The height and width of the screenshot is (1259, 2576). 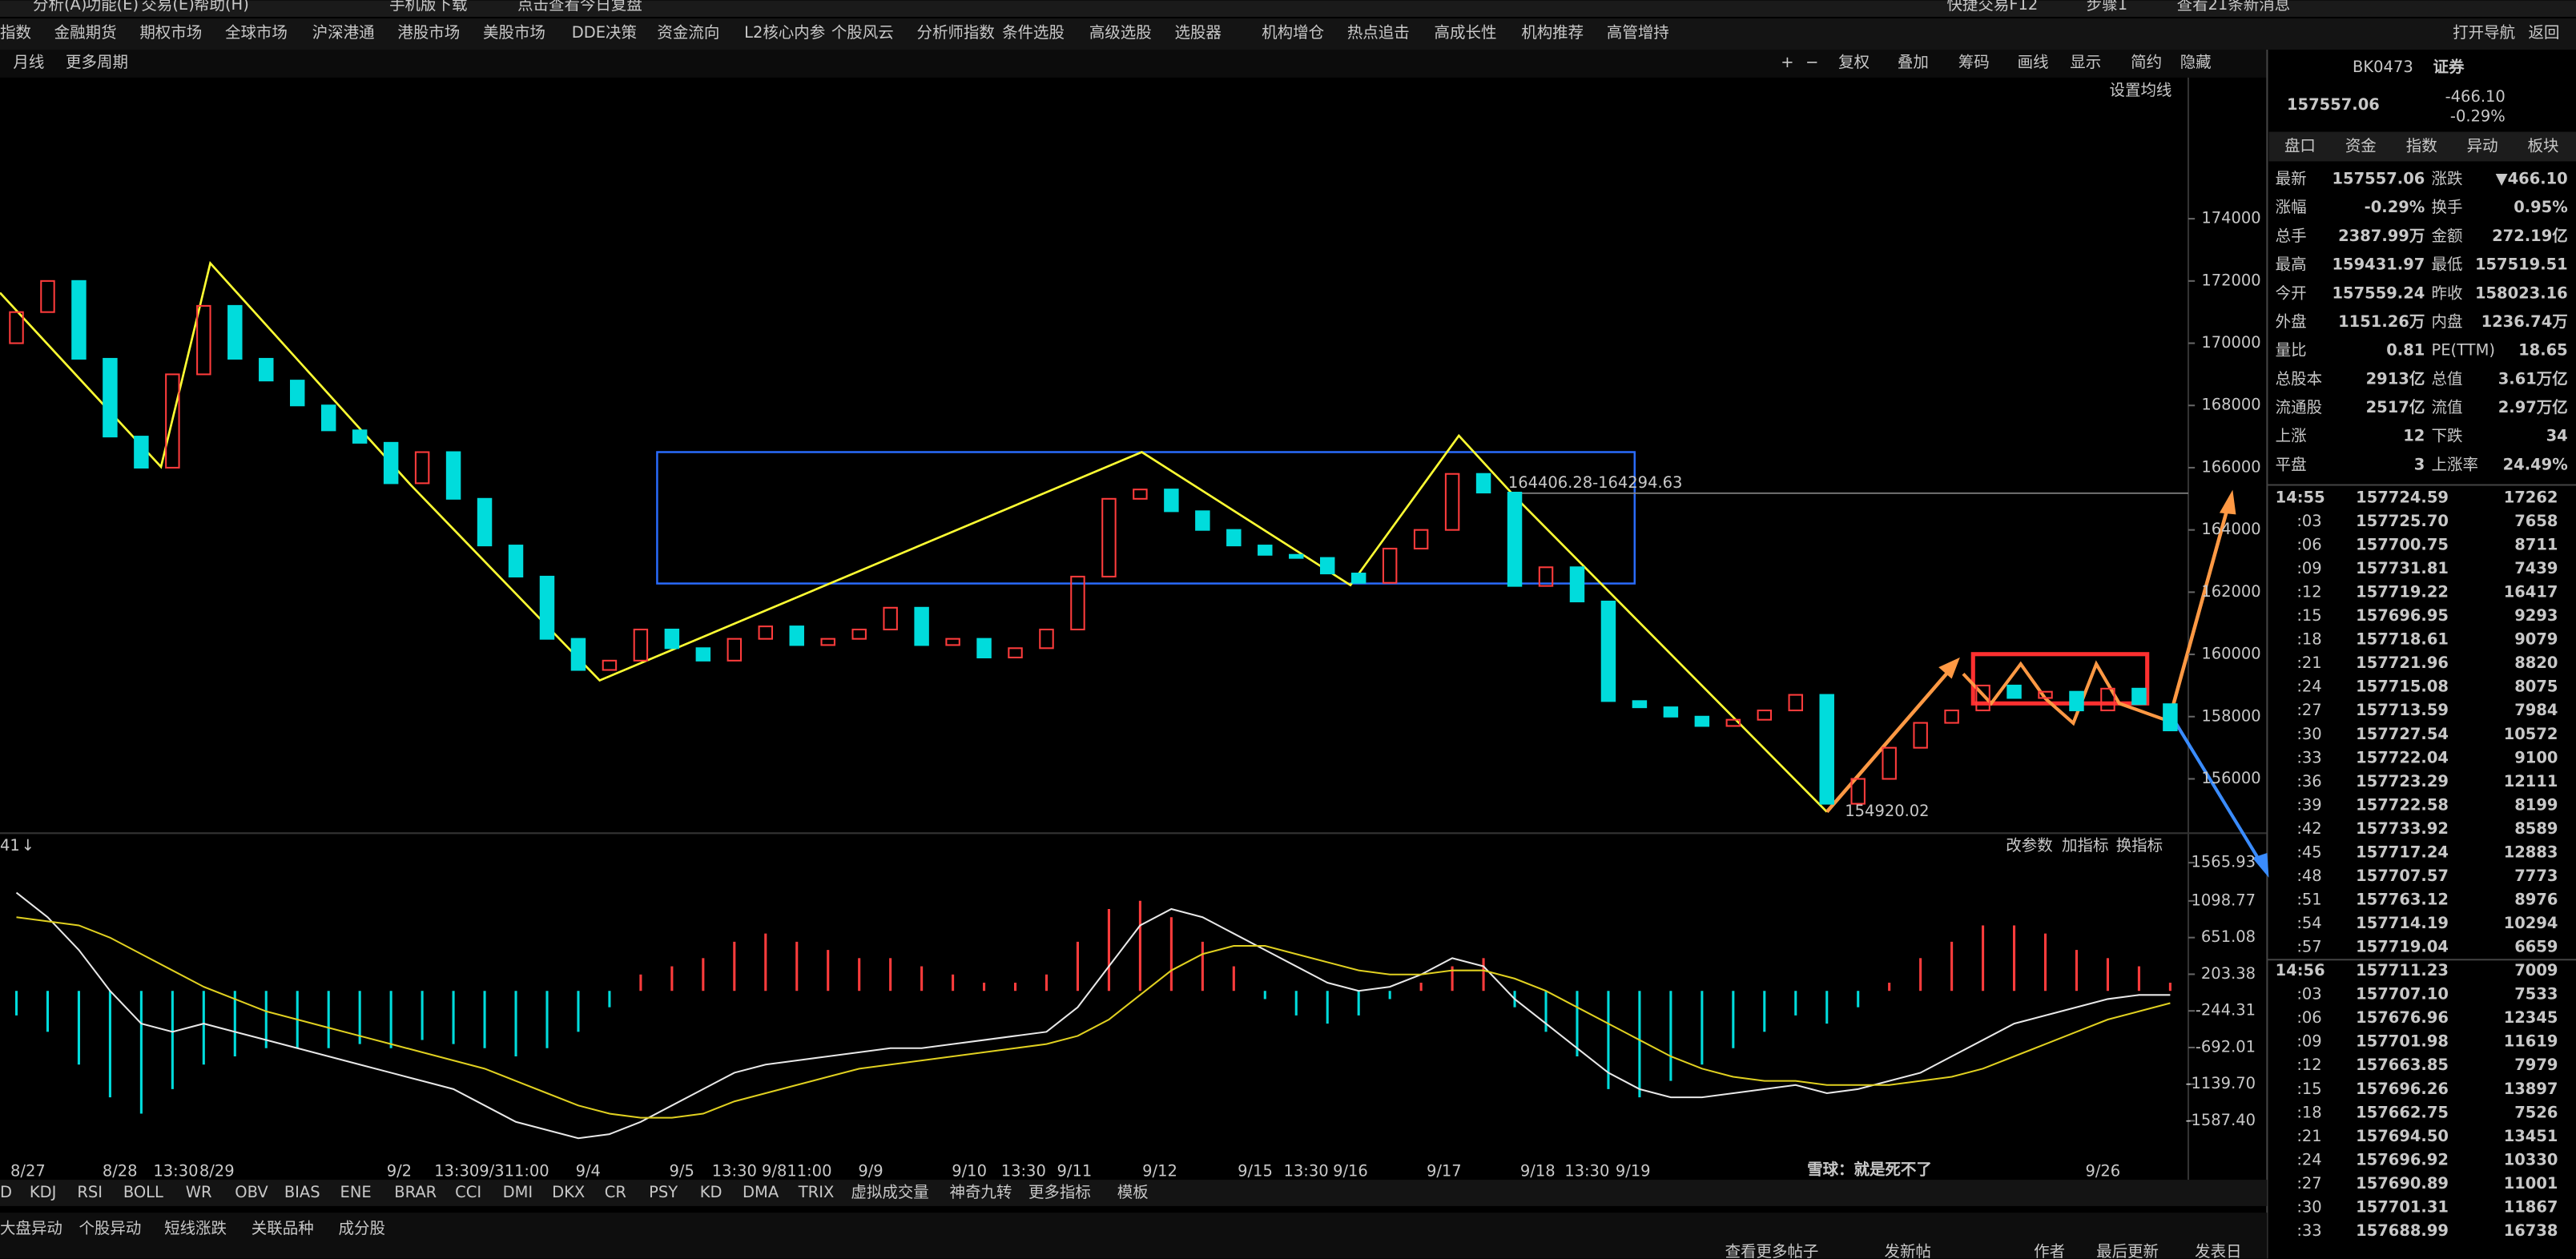 I want to click on toolbar-button: 叠加, so click(x=1913, y=62).